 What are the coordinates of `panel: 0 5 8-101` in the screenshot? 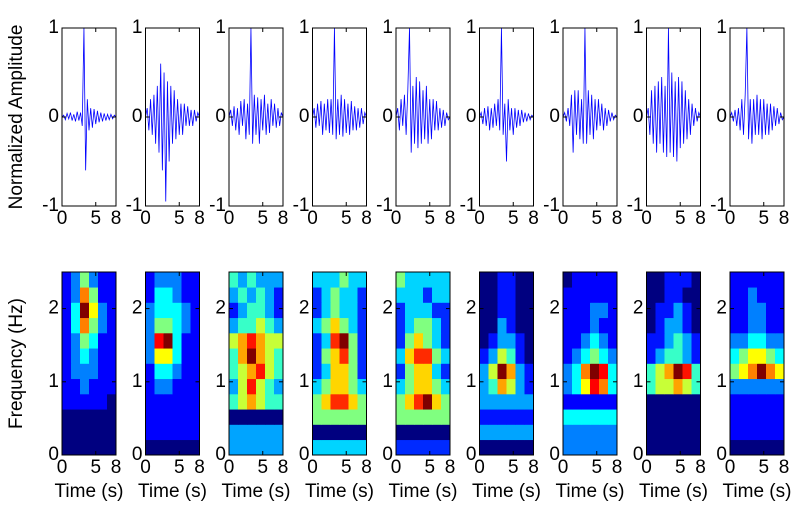 It's located at (248, 123).